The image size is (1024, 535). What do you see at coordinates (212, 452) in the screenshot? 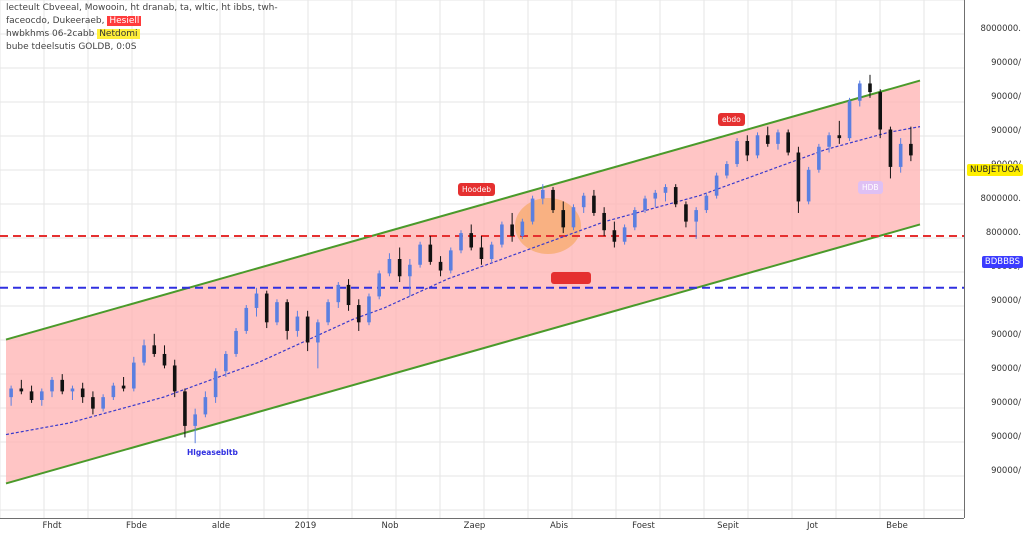
I see `annotation-tag-c: Hlgeasebltb` at bounding box center [212, 452].